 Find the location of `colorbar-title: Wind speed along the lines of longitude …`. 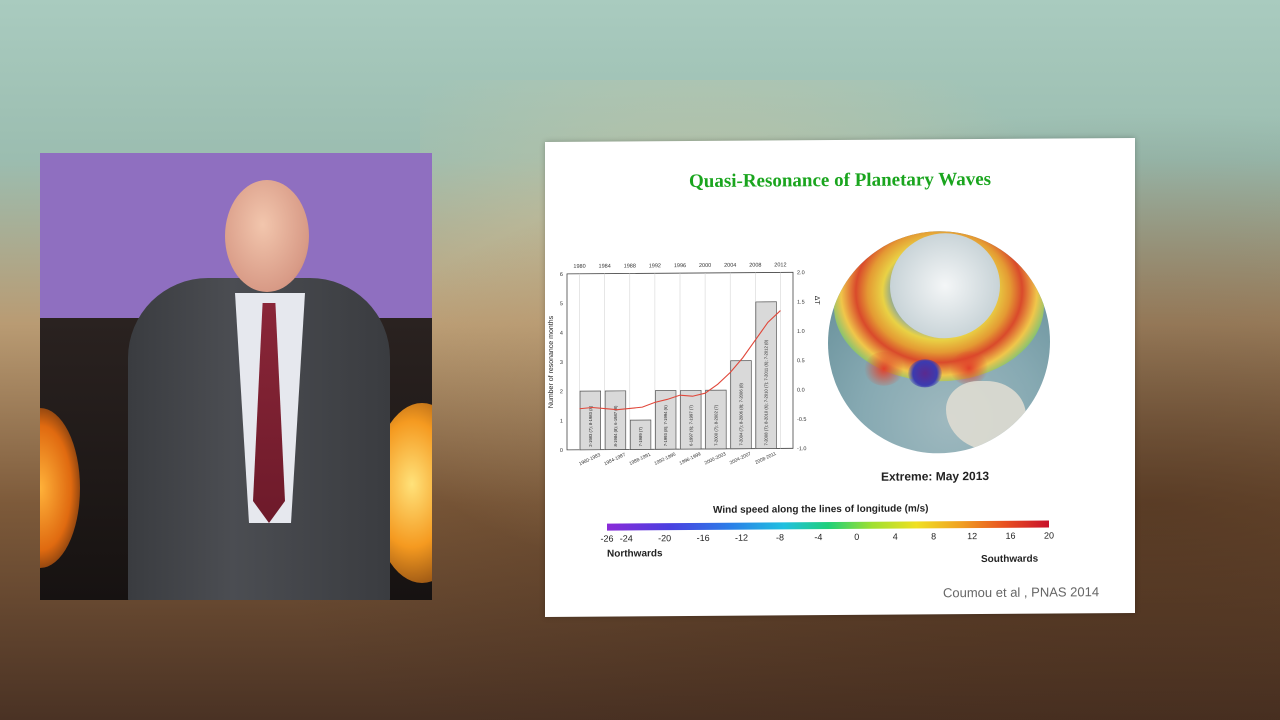

colorbar-title: Wind speed along the lines of longitude … is located at coordinates (821, 509).